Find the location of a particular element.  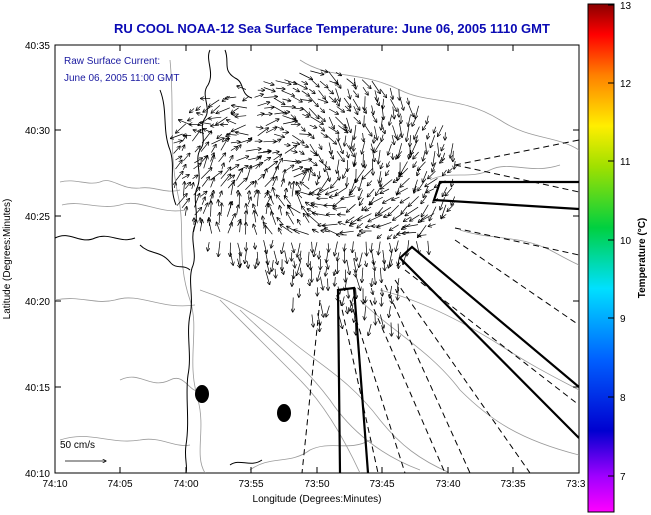

x-tick-label: 73:40 is located at coordinates (447, 484).